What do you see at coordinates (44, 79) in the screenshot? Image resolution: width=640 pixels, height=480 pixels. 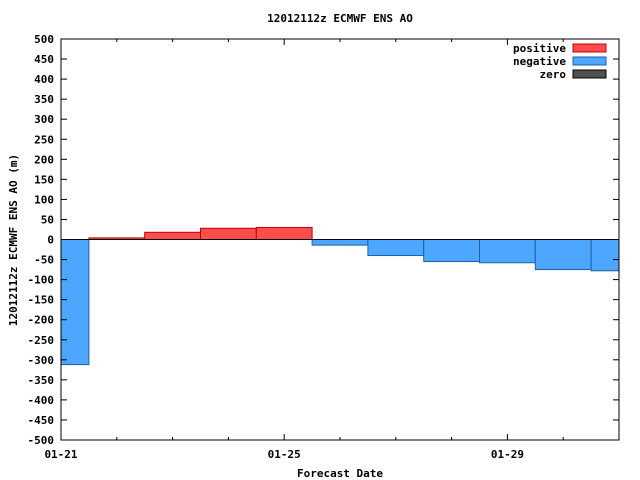 I see `y-tick-label: 400` at bounding box center [44, 79].